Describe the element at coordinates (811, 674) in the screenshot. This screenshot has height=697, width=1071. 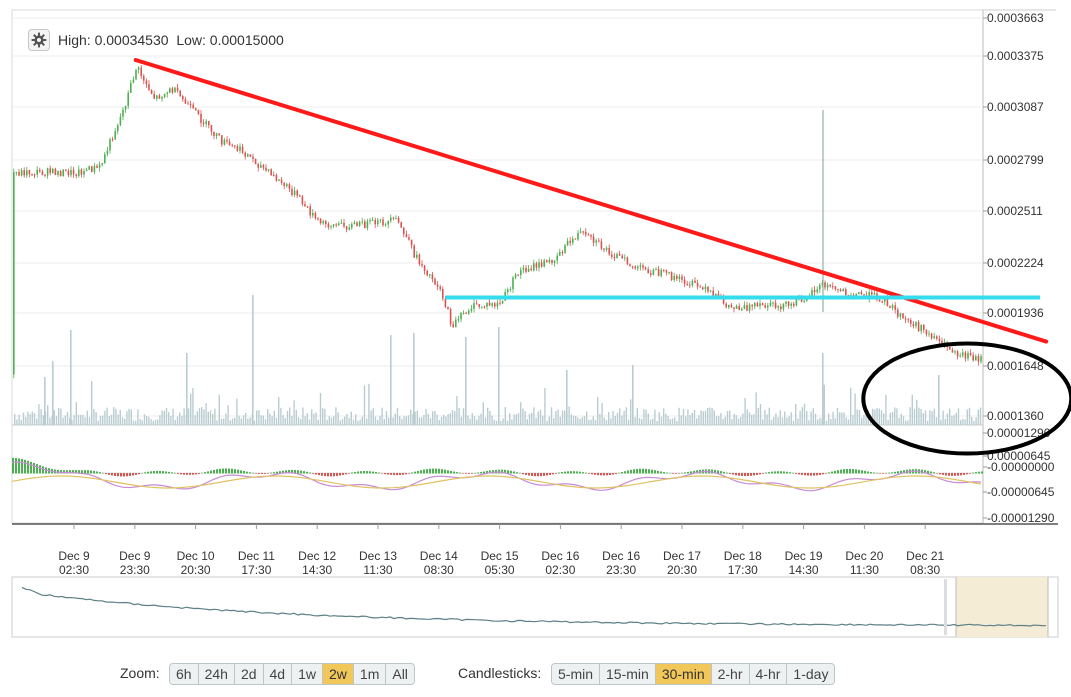
I see `candle-button-1day: 1-day` at that location.